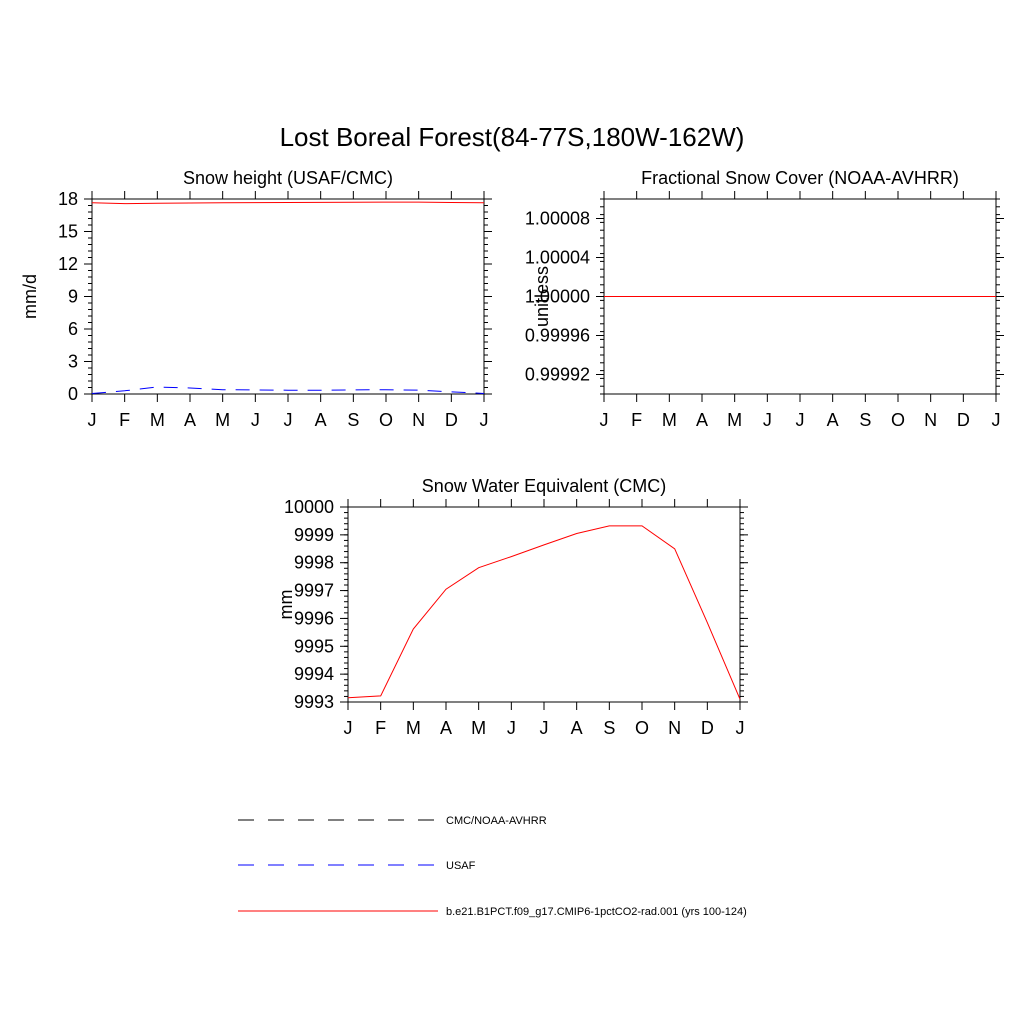  What do you see at coordinates (314, 563) in the screenshot?
I see `y-tick-label: 9998` at bounding box center [314, 563].